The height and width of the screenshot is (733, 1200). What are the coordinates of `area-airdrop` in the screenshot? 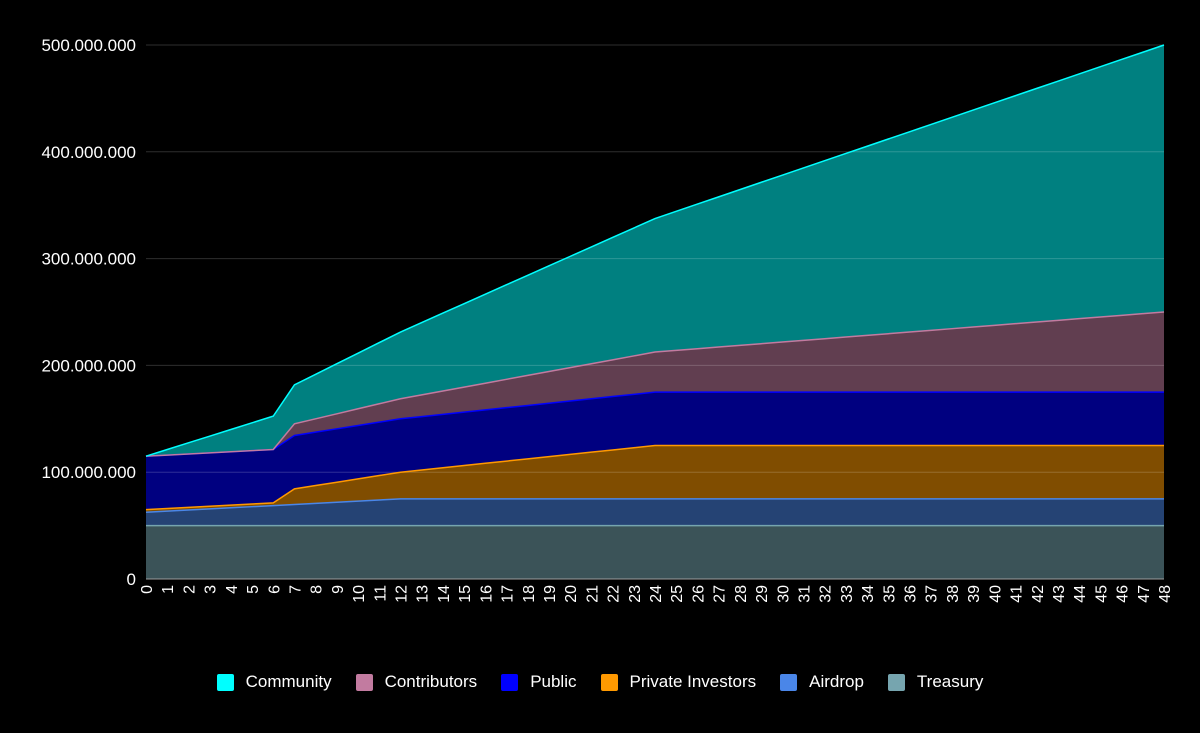 It's located at (655, 512).